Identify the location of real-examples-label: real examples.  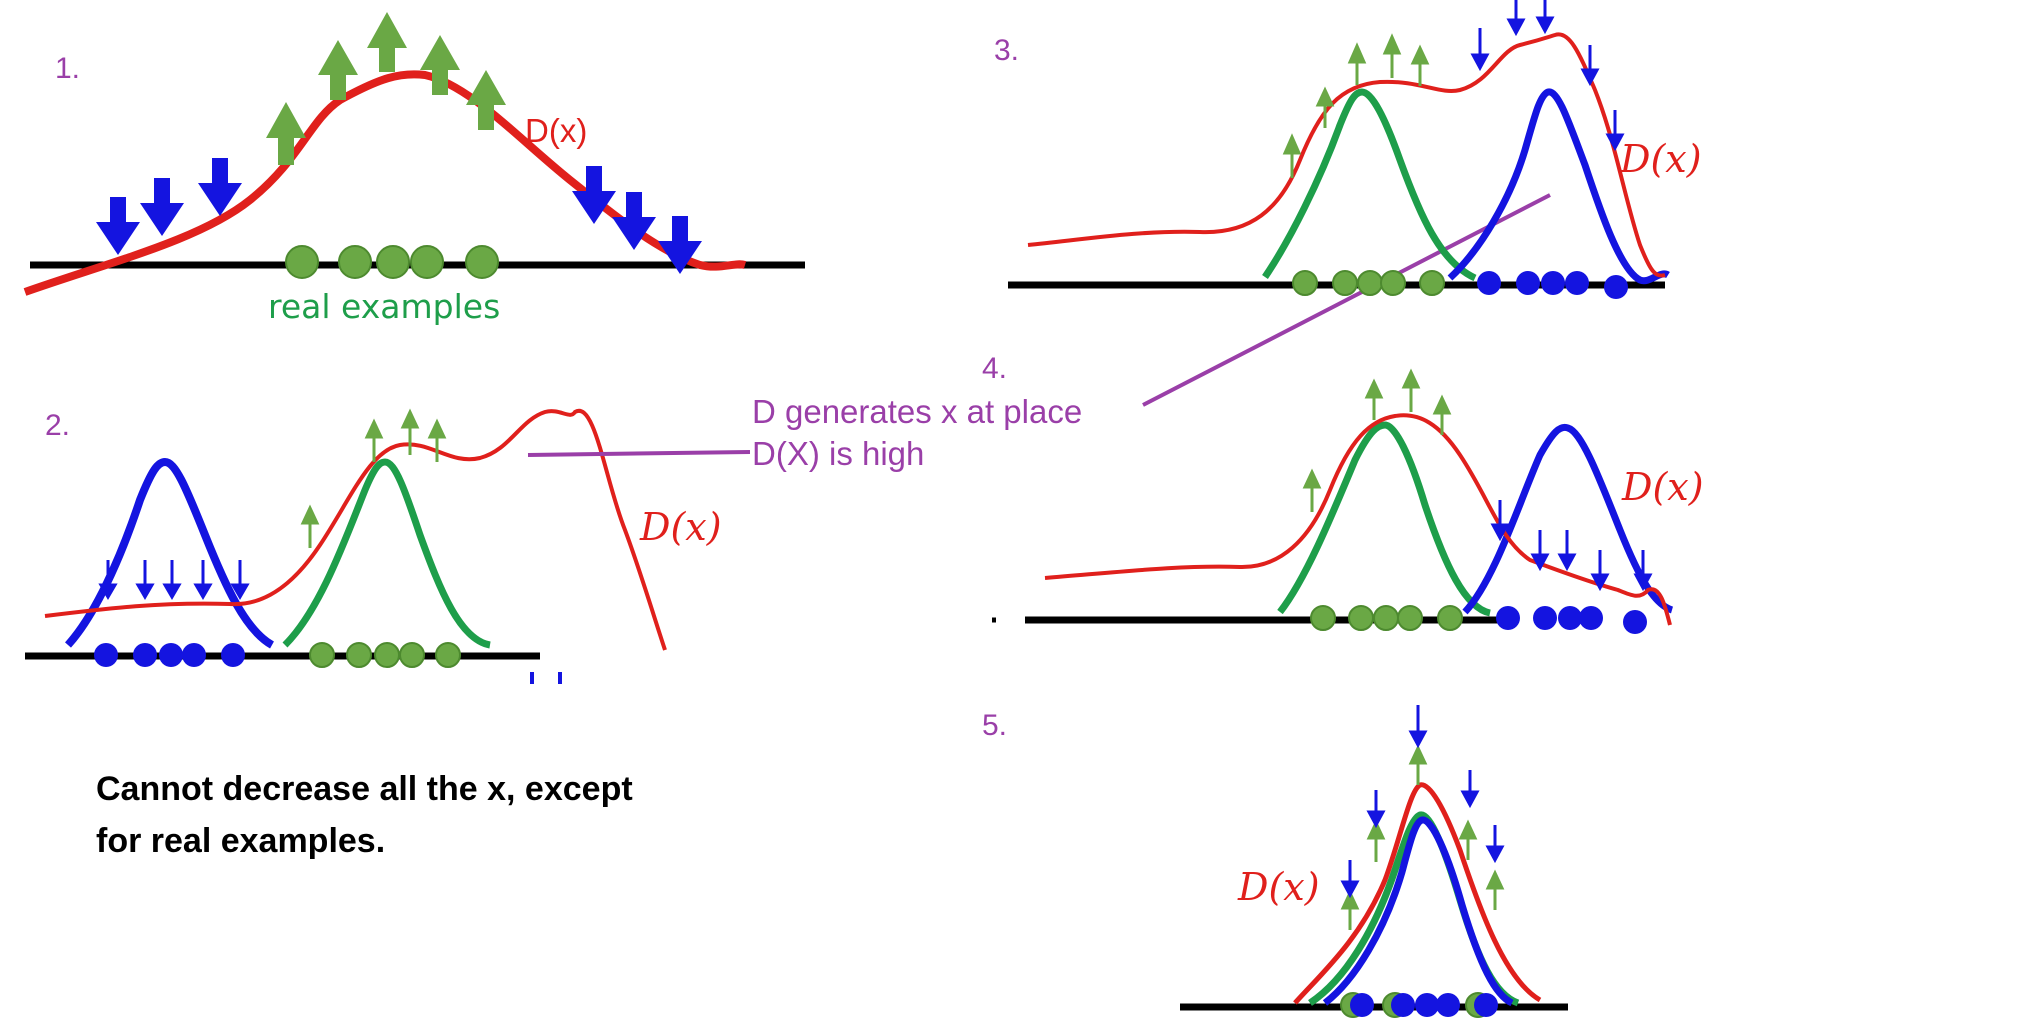
(384, 306).